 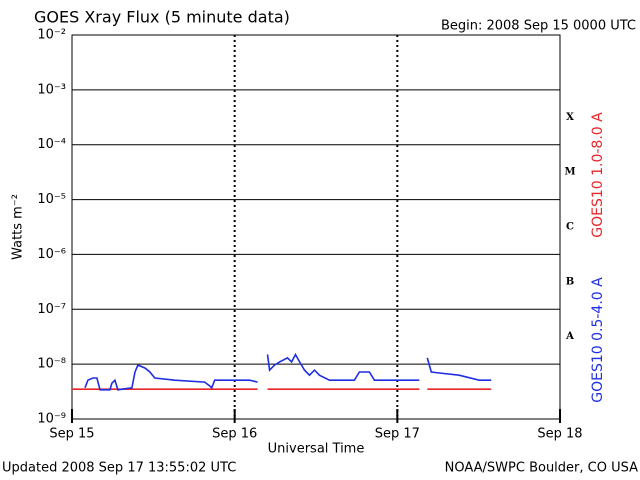 What do you see at coordinates (119, 468) in the screenshot?
I see `updated-note: Updated 2008 Sep 17 13:55:02 UTC` at bounding box center [119, 468].